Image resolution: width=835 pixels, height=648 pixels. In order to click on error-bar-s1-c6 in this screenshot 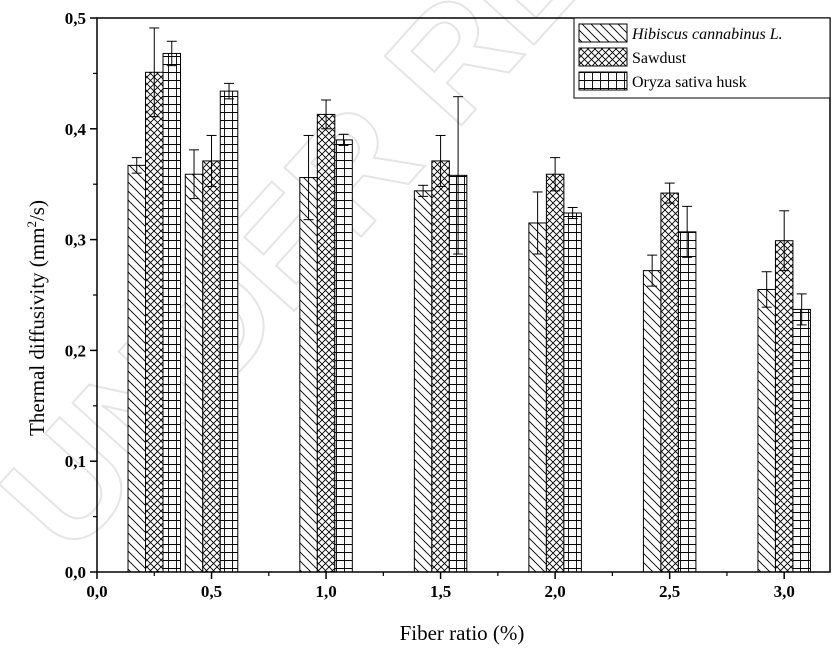, I will do `click(784, 241)`.